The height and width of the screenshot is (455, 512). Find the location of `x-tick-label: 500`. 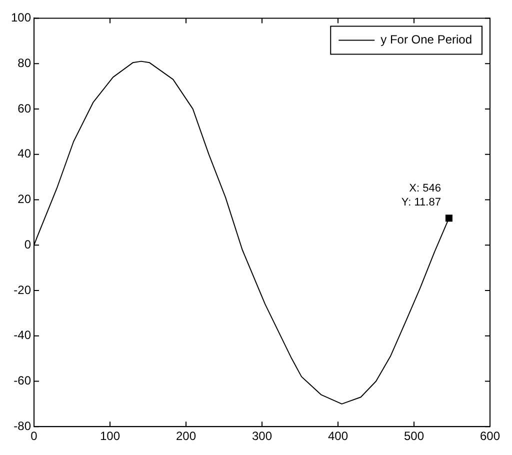

x-tick-label: 500 is located at coordinates (414, 436).